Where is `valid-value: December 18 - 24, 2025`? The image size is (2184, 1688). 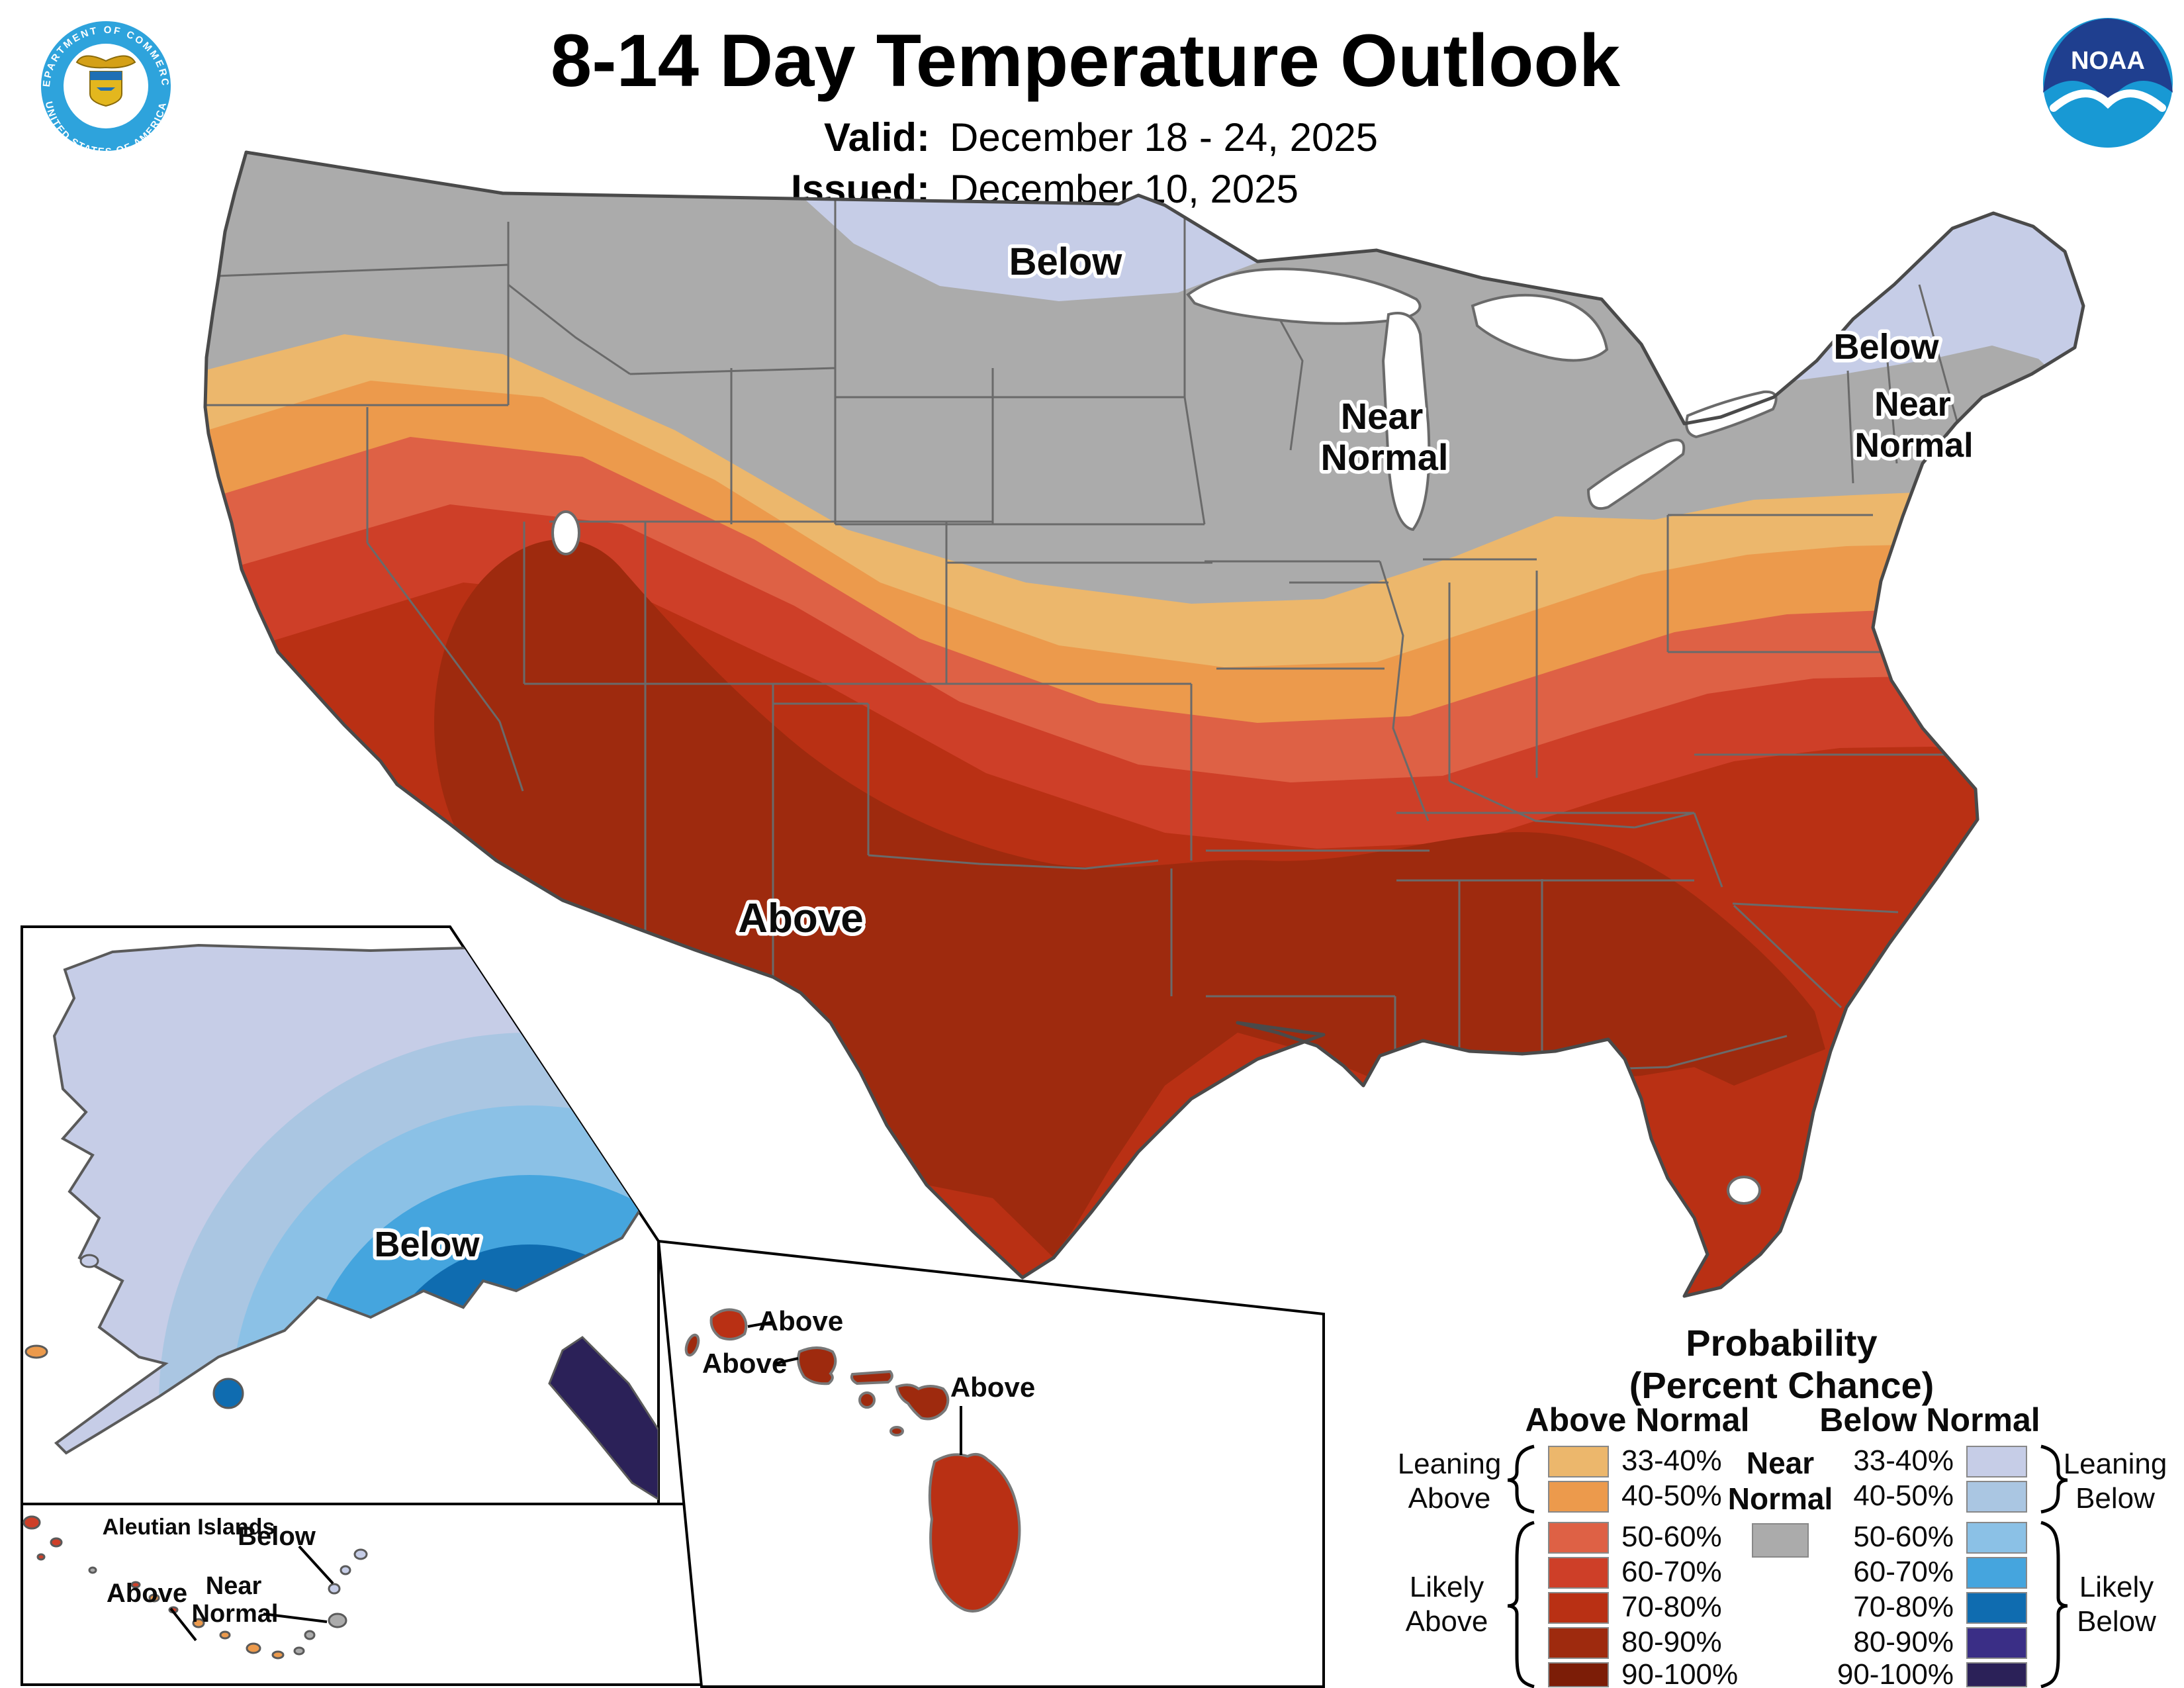 valid-value: December 18 - 24, 2025 is located at coordinates (1164, 137).